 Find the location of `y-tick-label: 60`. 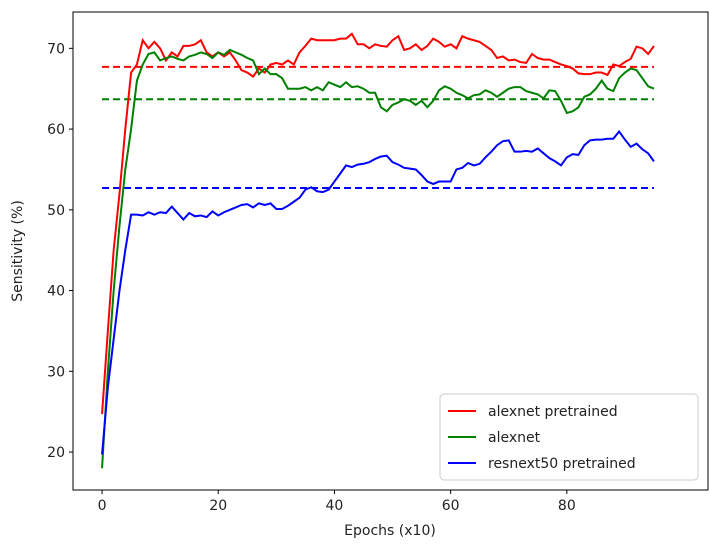

y-tick-label: 60 is located at coordinates (56, 130).